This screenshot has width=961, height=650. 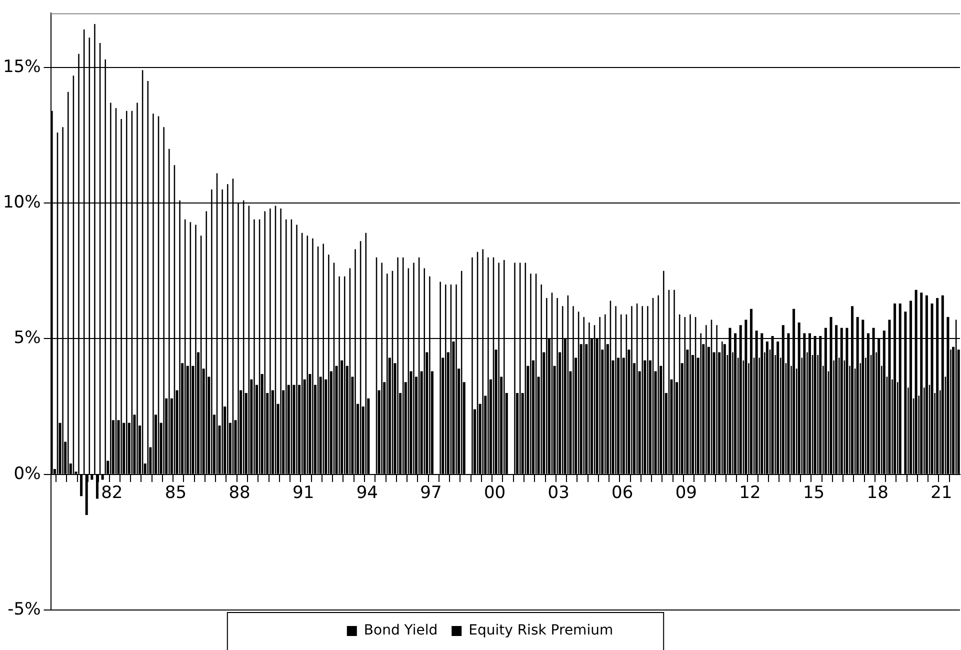 What do you see at coordinates (239, 492) in the screenshot?
I see `x-tick-label: 88` at bounding box center [239, 492].